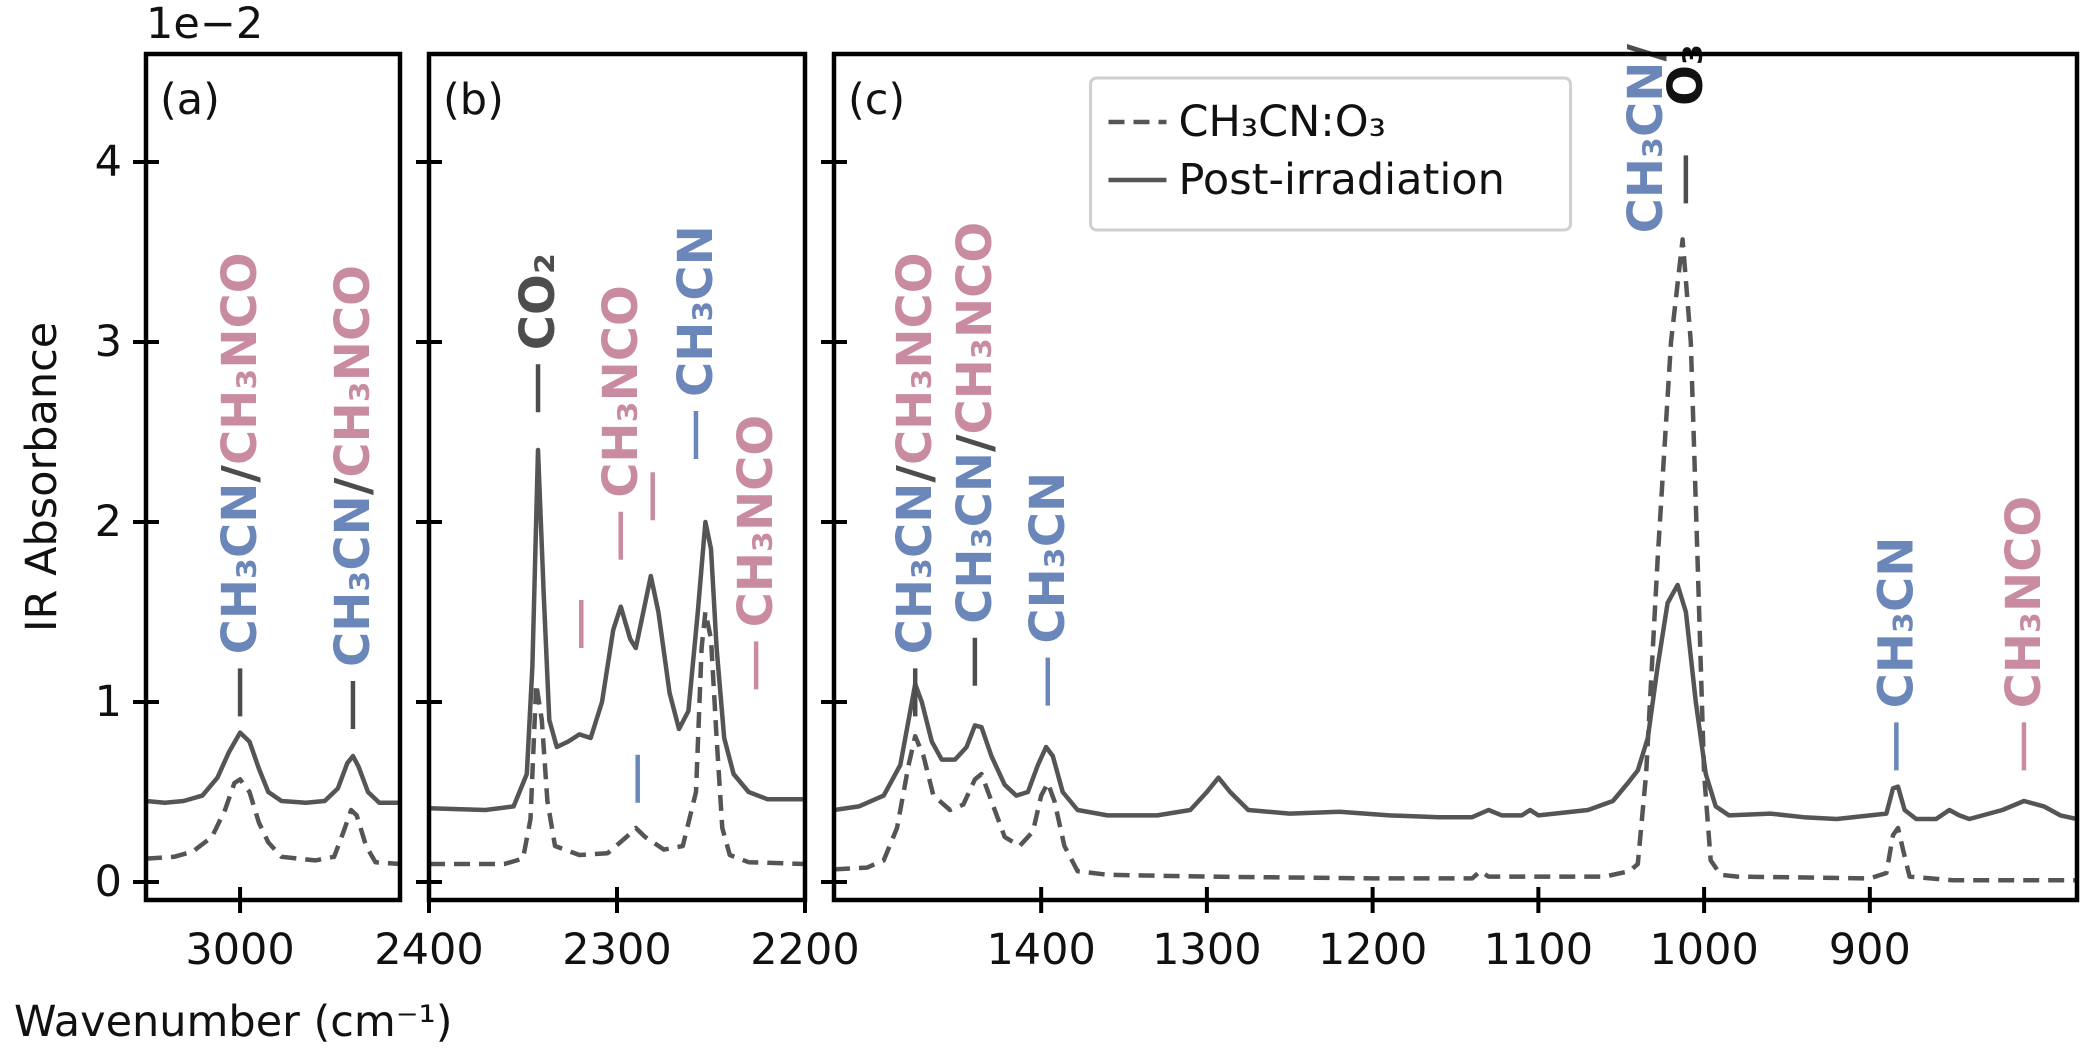 This screenshot has height=1050, width=2100. I want to click on annotation-part: CO₂, so click(538, 301).